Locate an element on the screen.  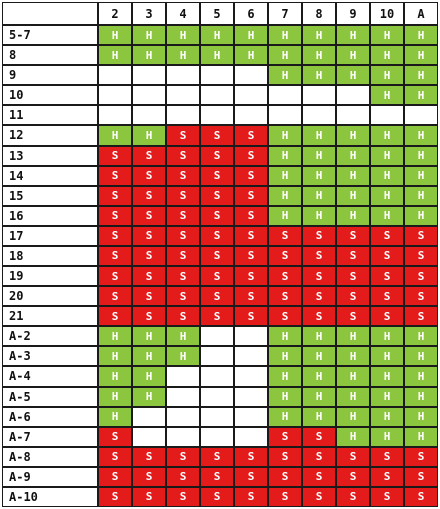
row-header: A-6 is located at coordinates (50, 416).